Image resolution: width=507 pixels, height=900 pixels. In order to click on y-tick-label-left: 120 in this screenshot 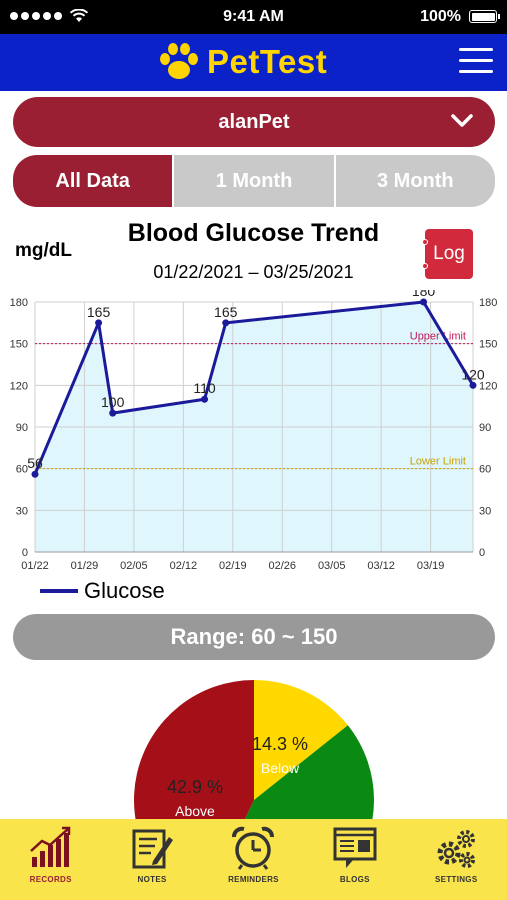, I will do `click(19, 386)`.